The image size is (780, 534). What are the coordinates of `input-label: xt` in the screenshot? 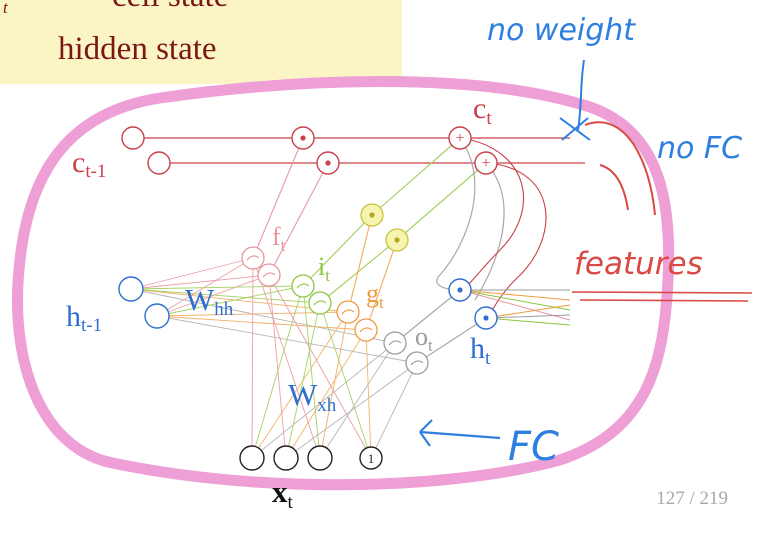 It's located at (283, 493).